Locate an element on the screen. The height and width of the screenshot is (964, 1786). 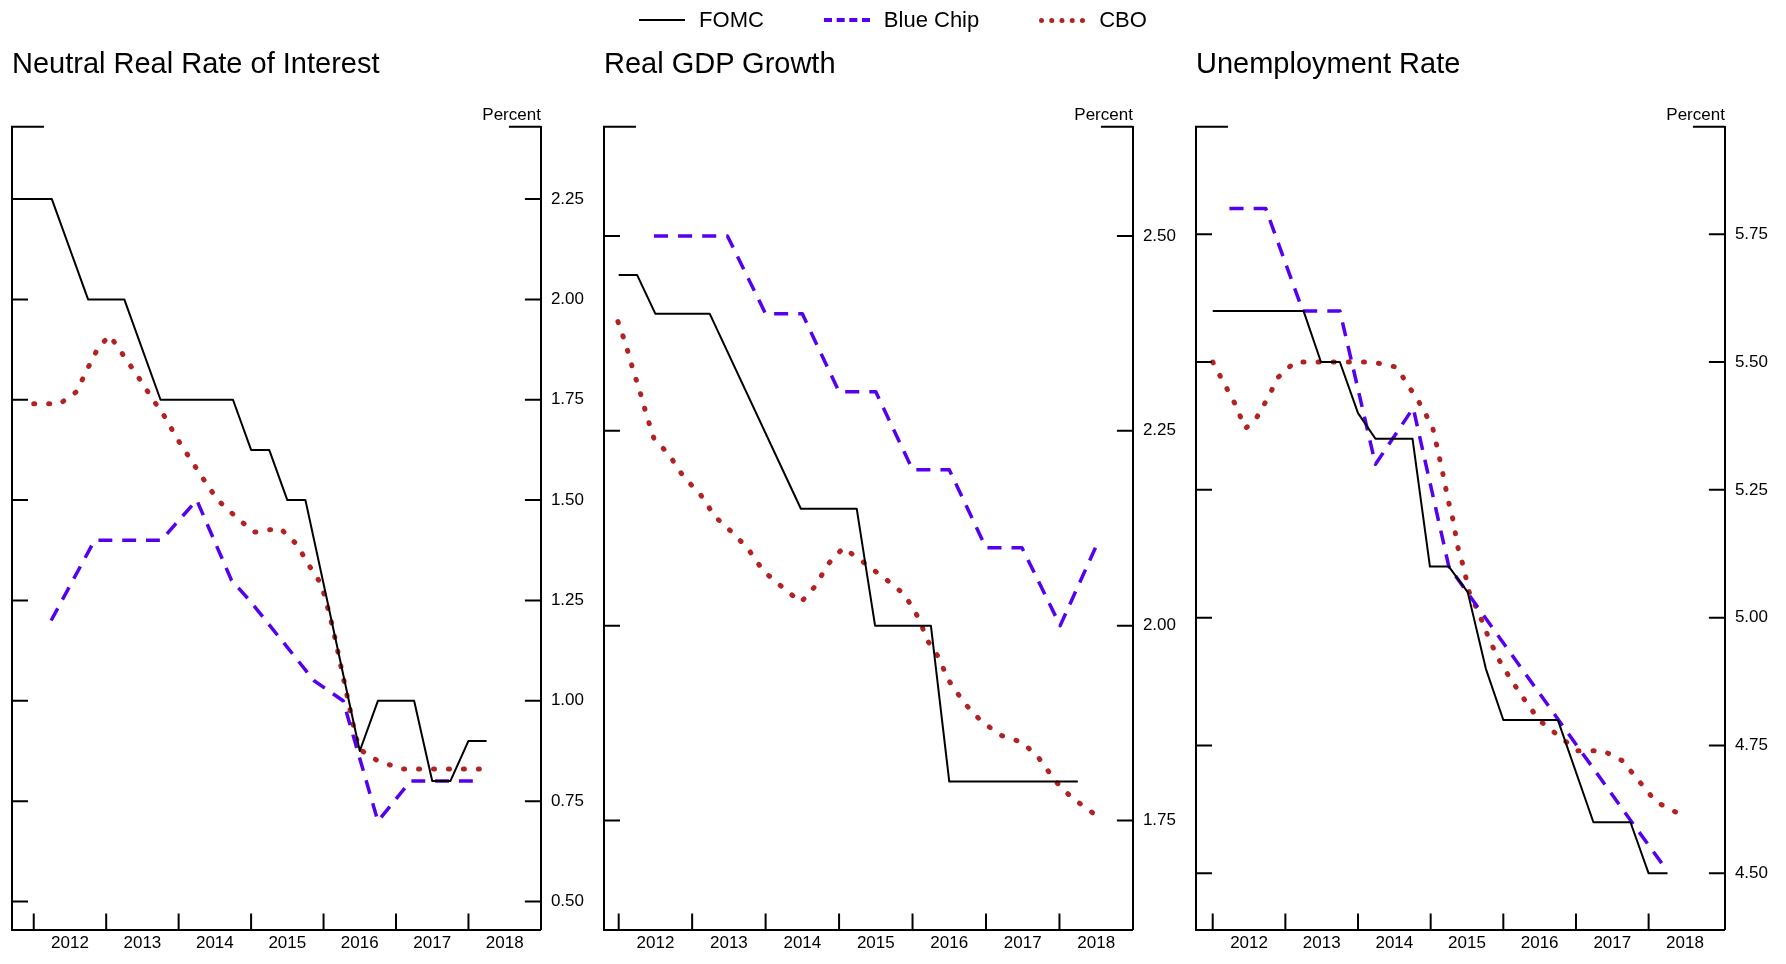
chart-title: Unemployment Rate is located at coordinates (1328, 63).